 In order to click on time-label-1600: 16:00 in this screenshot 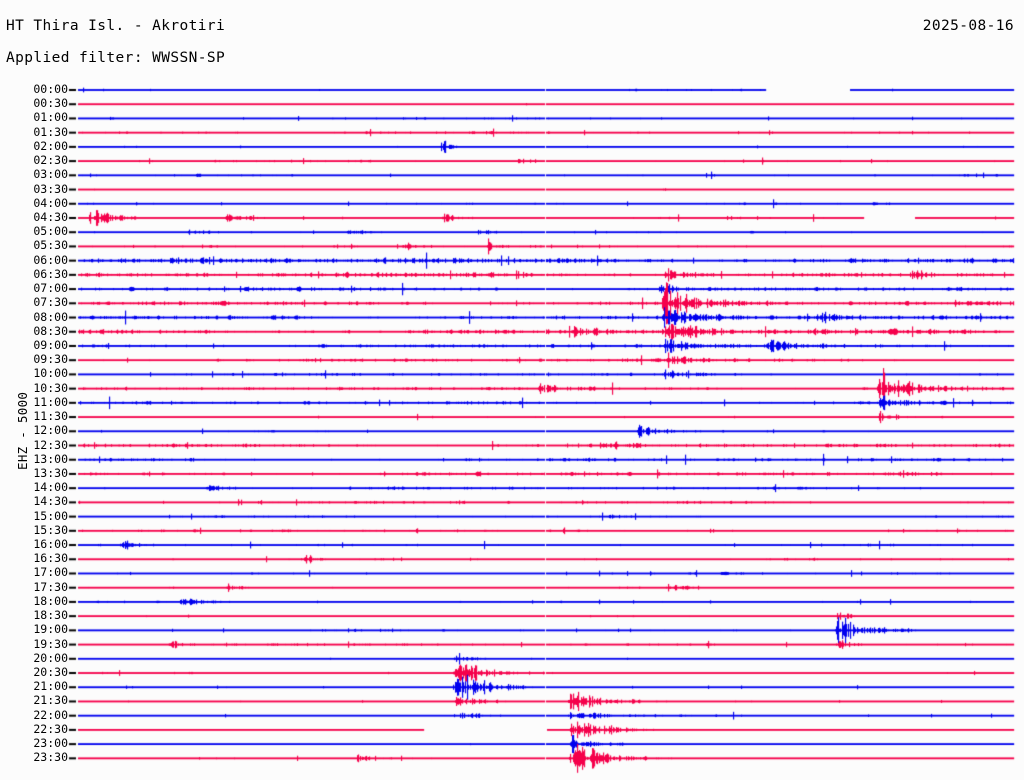, I will do `click(50, 544)`.